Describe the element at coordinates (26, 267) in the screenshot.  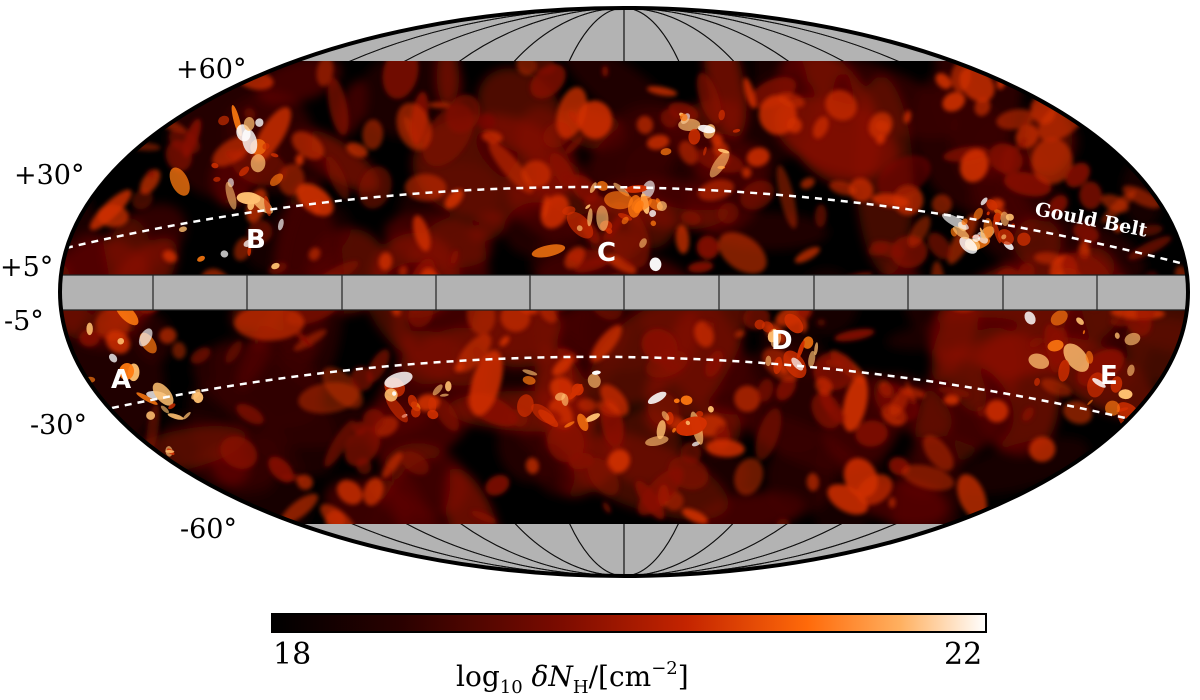
I see `lat-label-plus-5: +5°` at that location.